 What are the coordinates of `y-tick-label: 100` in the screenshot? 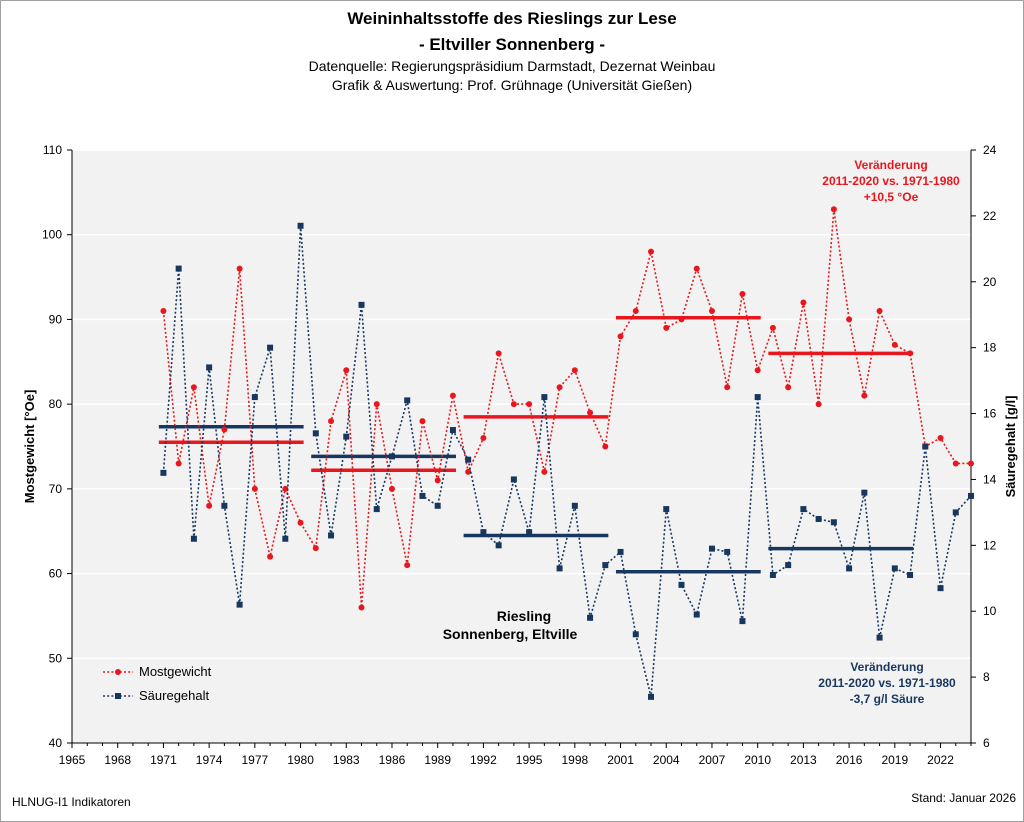 It's located at (52, 235).